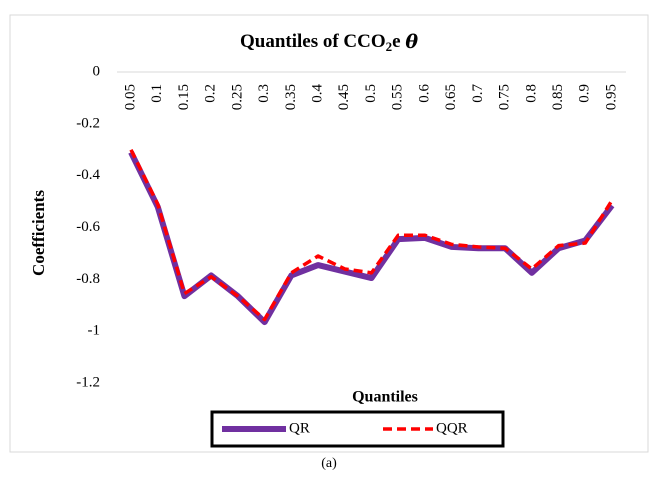 The image size is (658, 484). I want to click on y-tick-label: -0.6, so click(88, 227).